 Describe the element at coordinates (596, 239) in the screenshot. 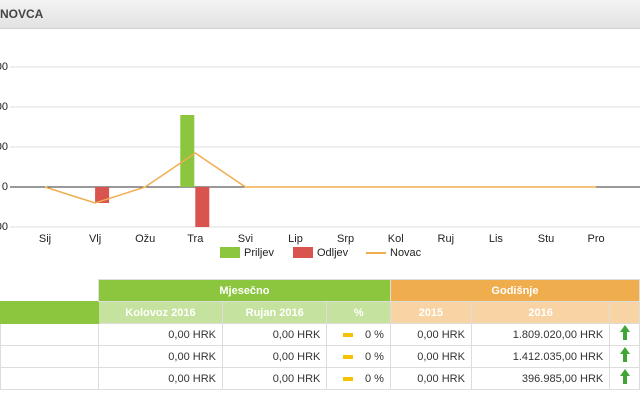

I see `x-tick-label: Pro` at that location.